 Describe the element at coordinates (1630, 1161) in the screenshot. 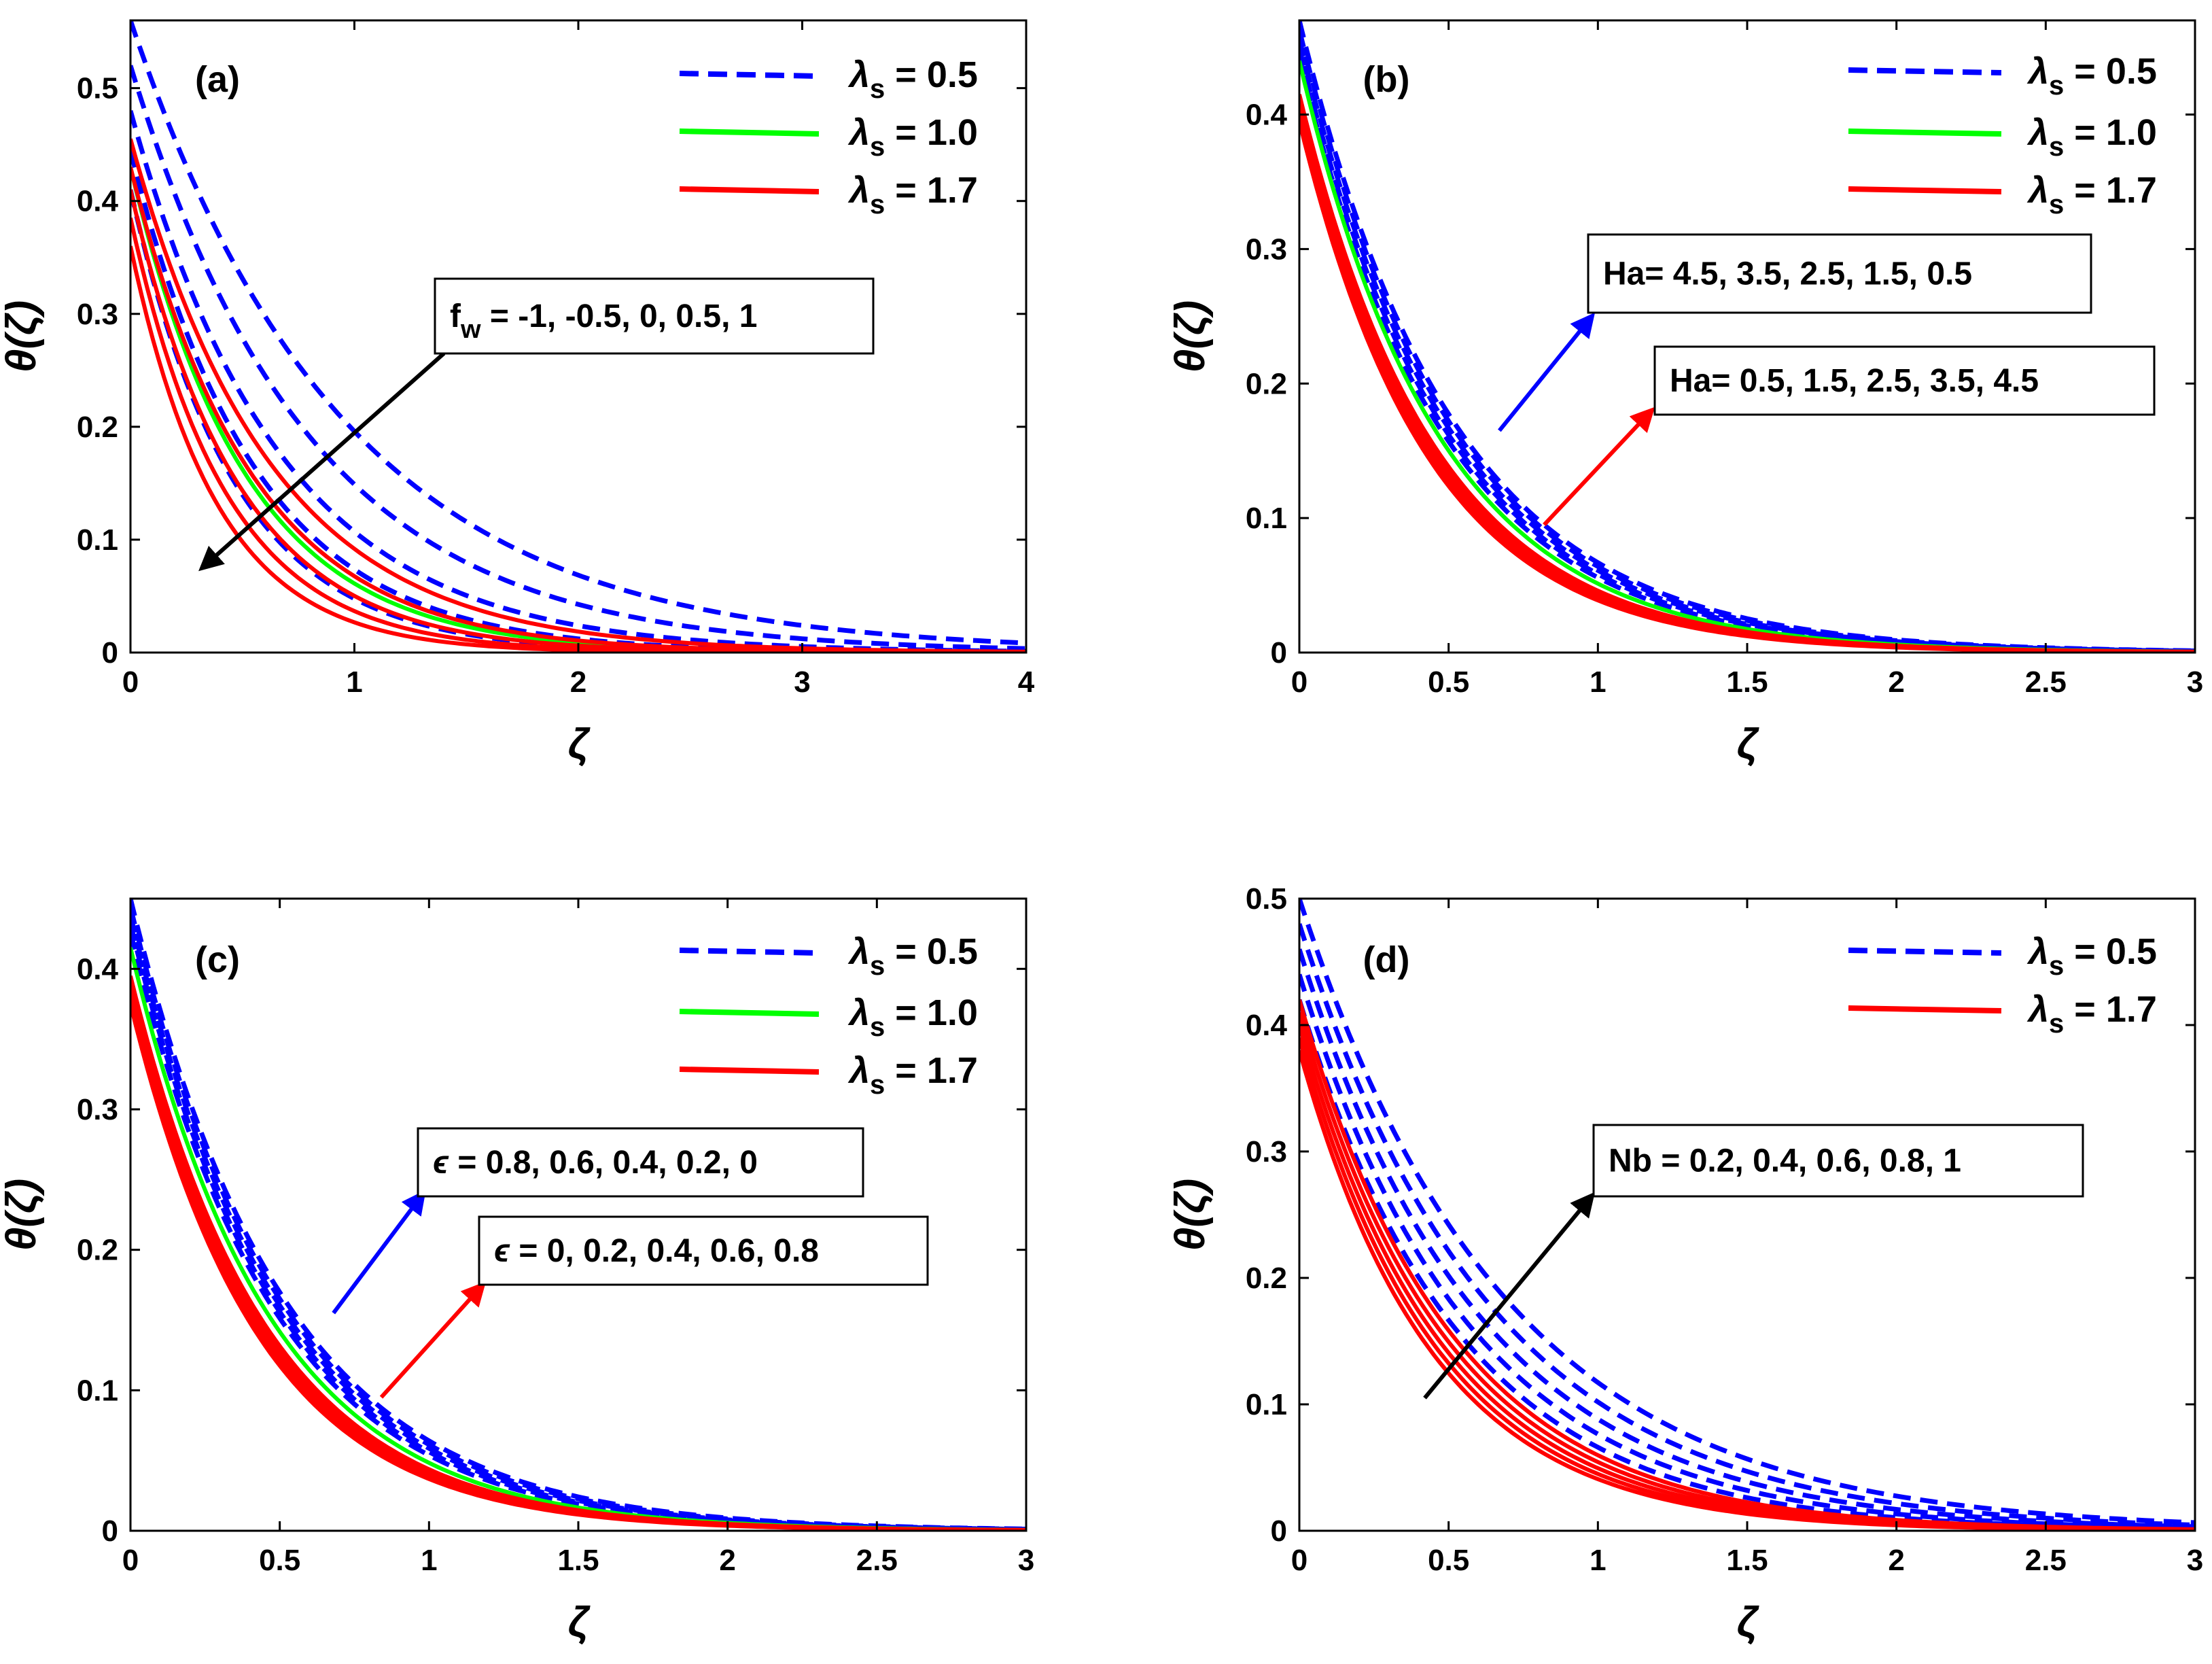

I see `annotation-label: Nb` at that location.